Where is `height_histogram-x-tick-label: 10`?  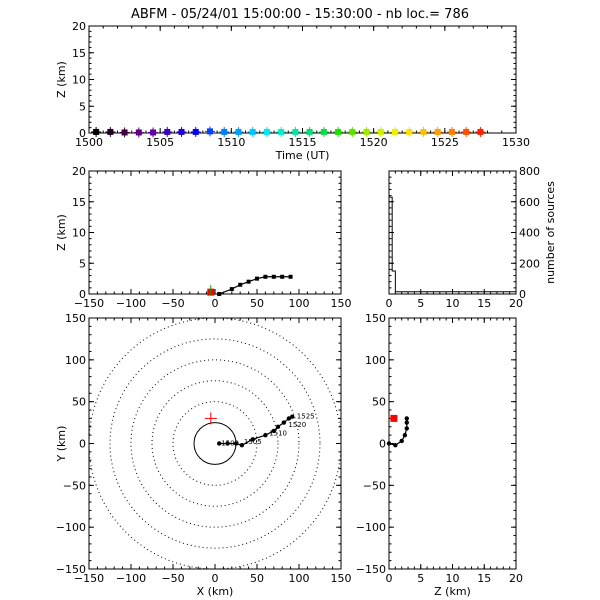
height_histogram-x-tick-label: 10 is located at coordinates (453, 303).